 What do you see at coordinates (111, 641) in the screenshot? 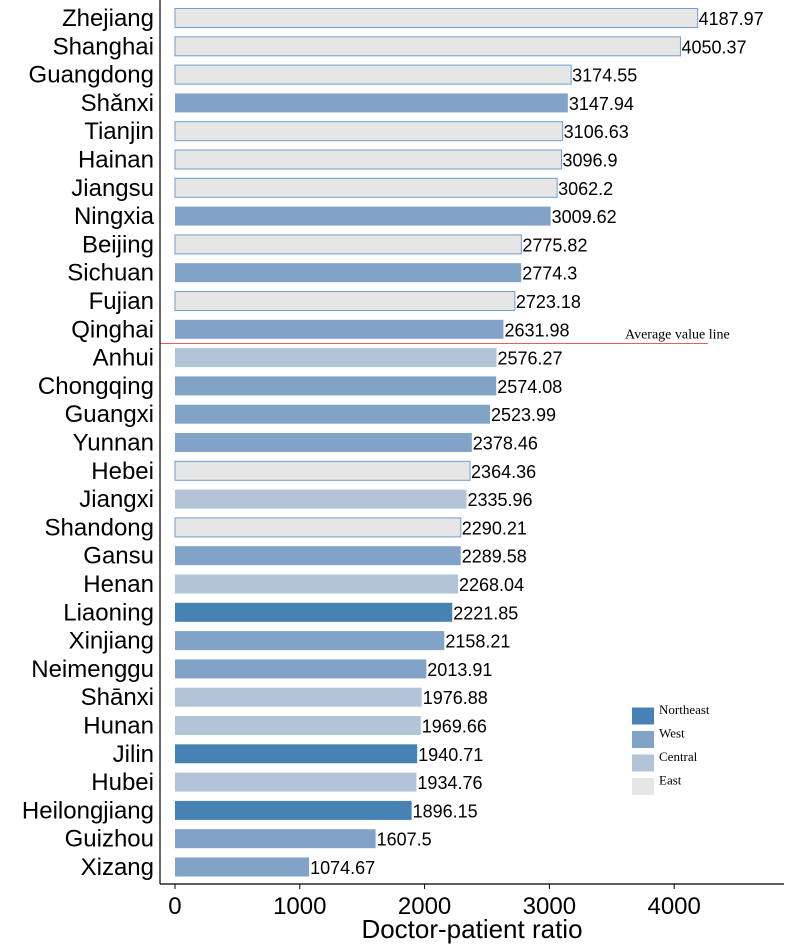
I see `category-label: Xinjiang` at bounding box center [111, 641].